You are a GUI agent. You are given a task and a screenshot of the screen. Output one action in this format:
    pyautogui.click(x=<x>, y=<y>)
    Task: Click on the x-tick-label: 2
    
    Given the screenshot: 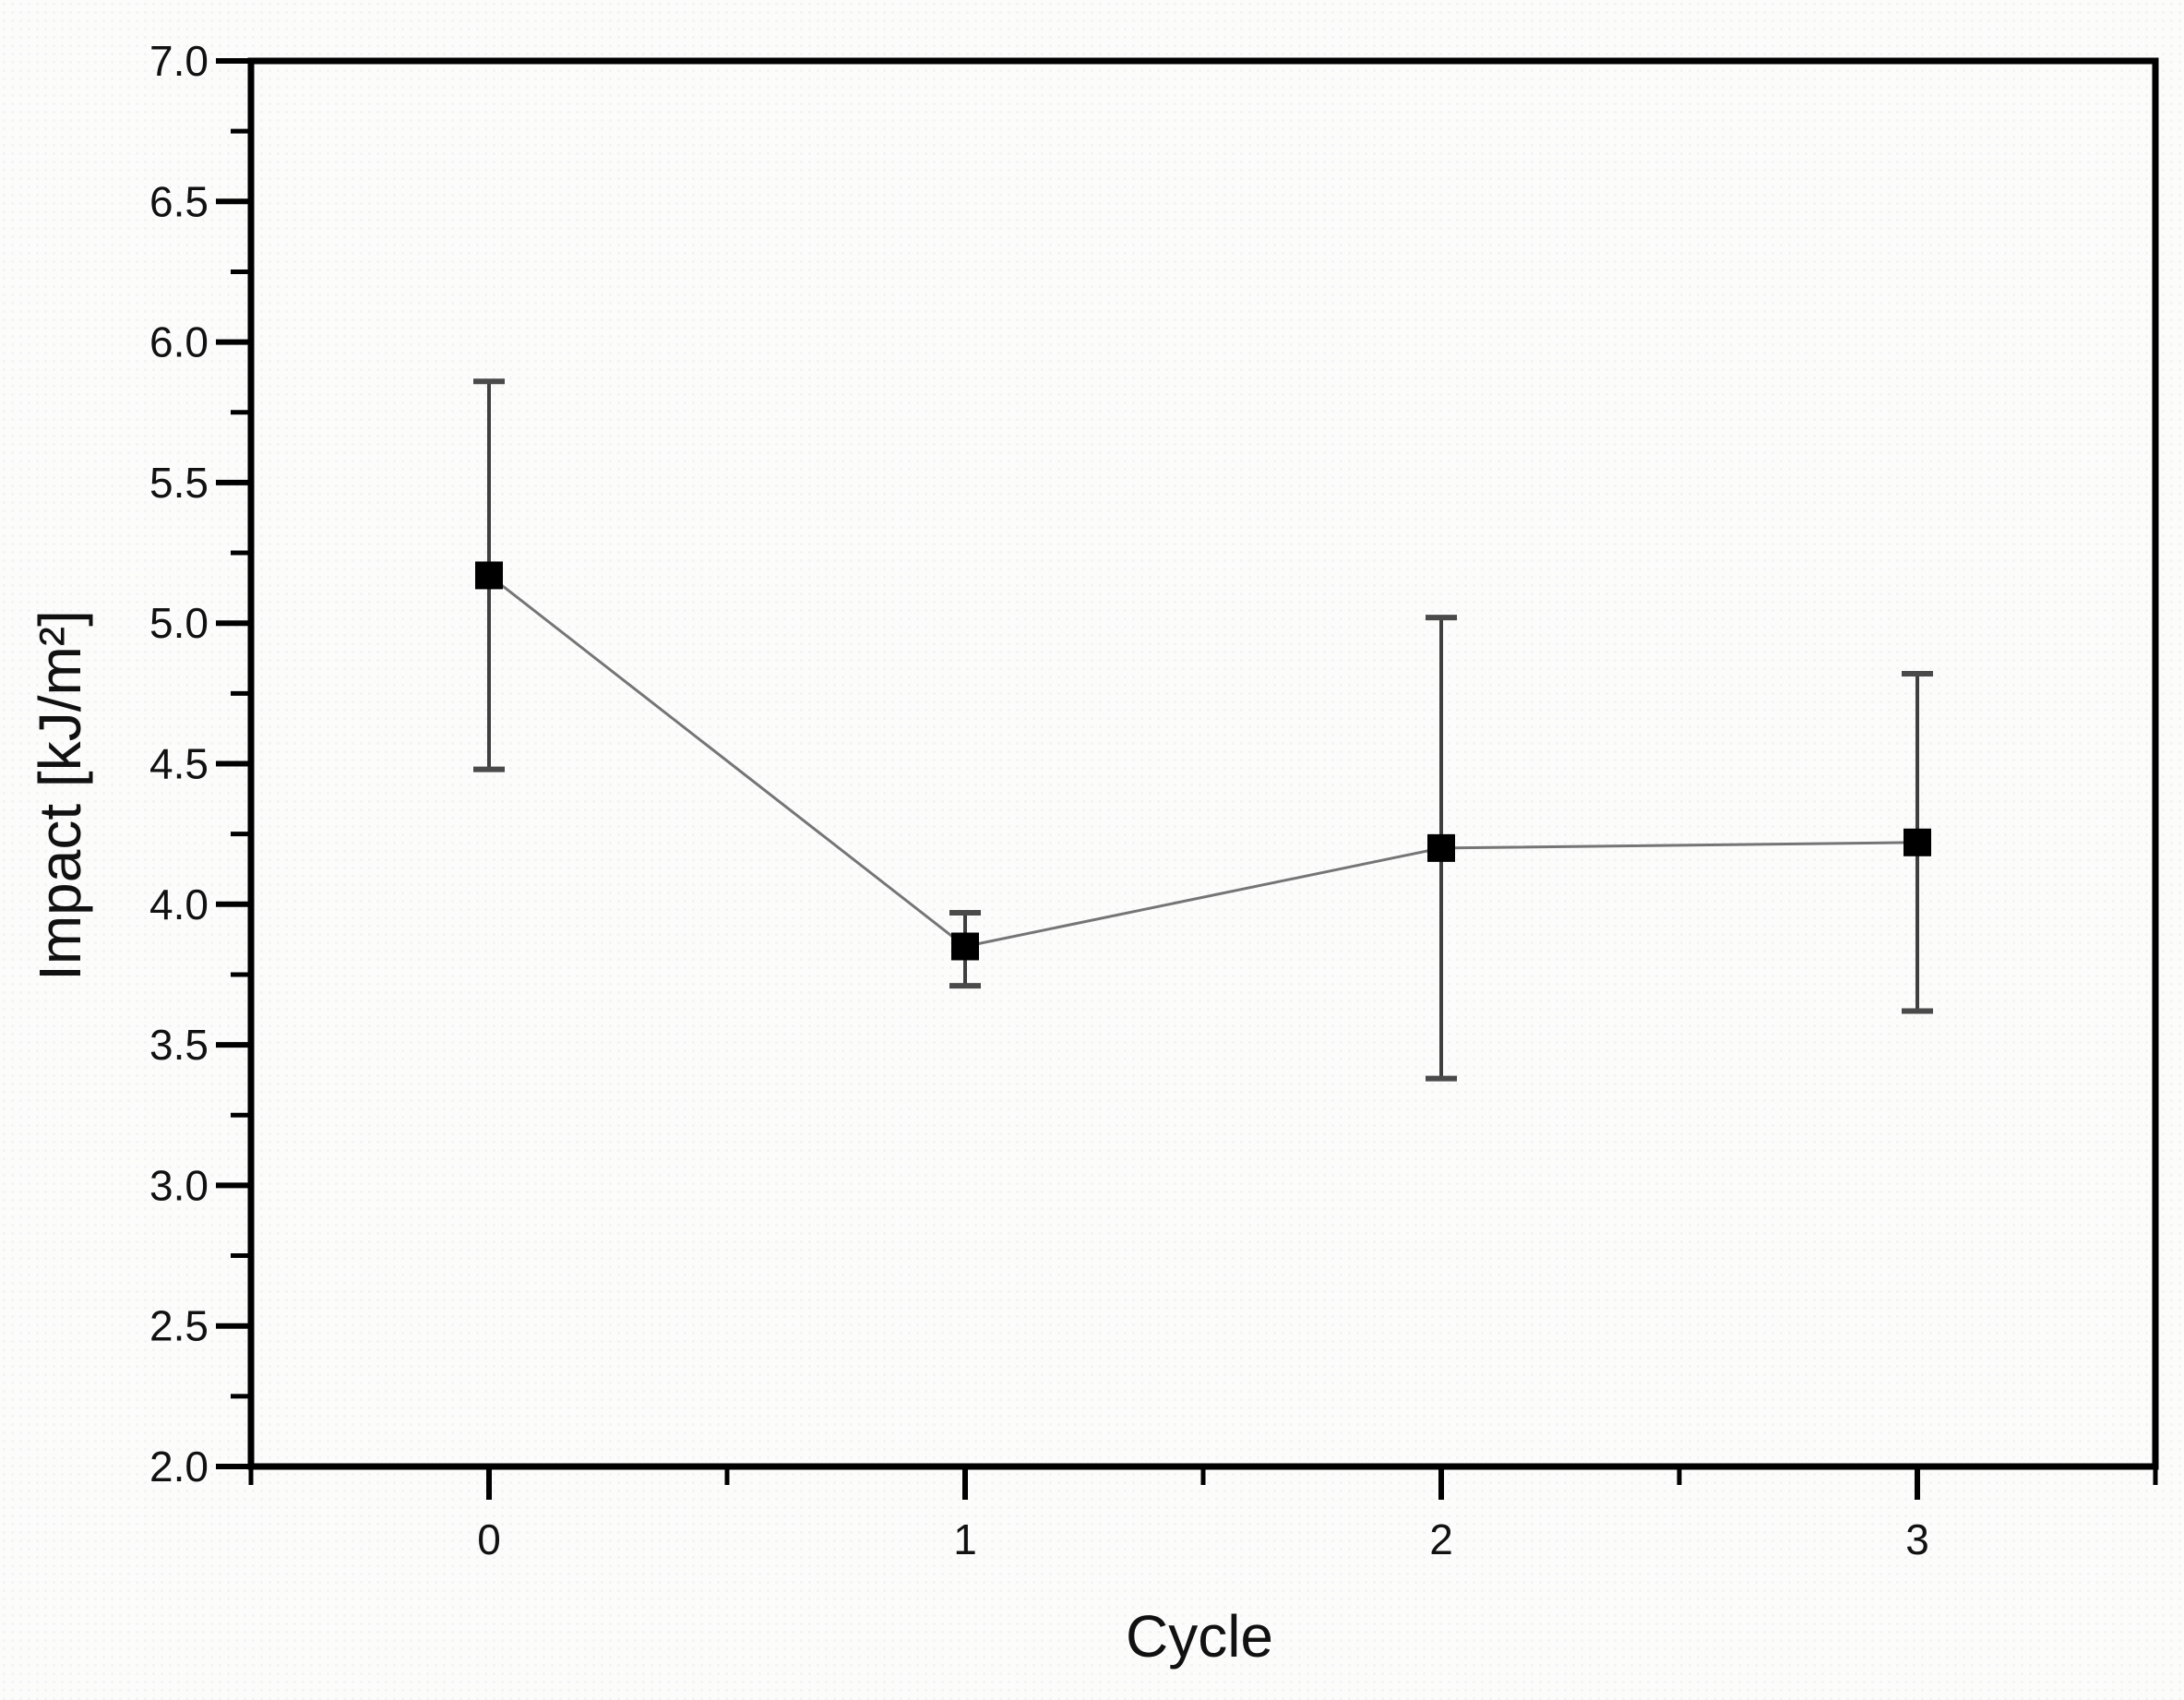 What is the action you would take?
    pyautogui.click(x=1441, y=1539)
    